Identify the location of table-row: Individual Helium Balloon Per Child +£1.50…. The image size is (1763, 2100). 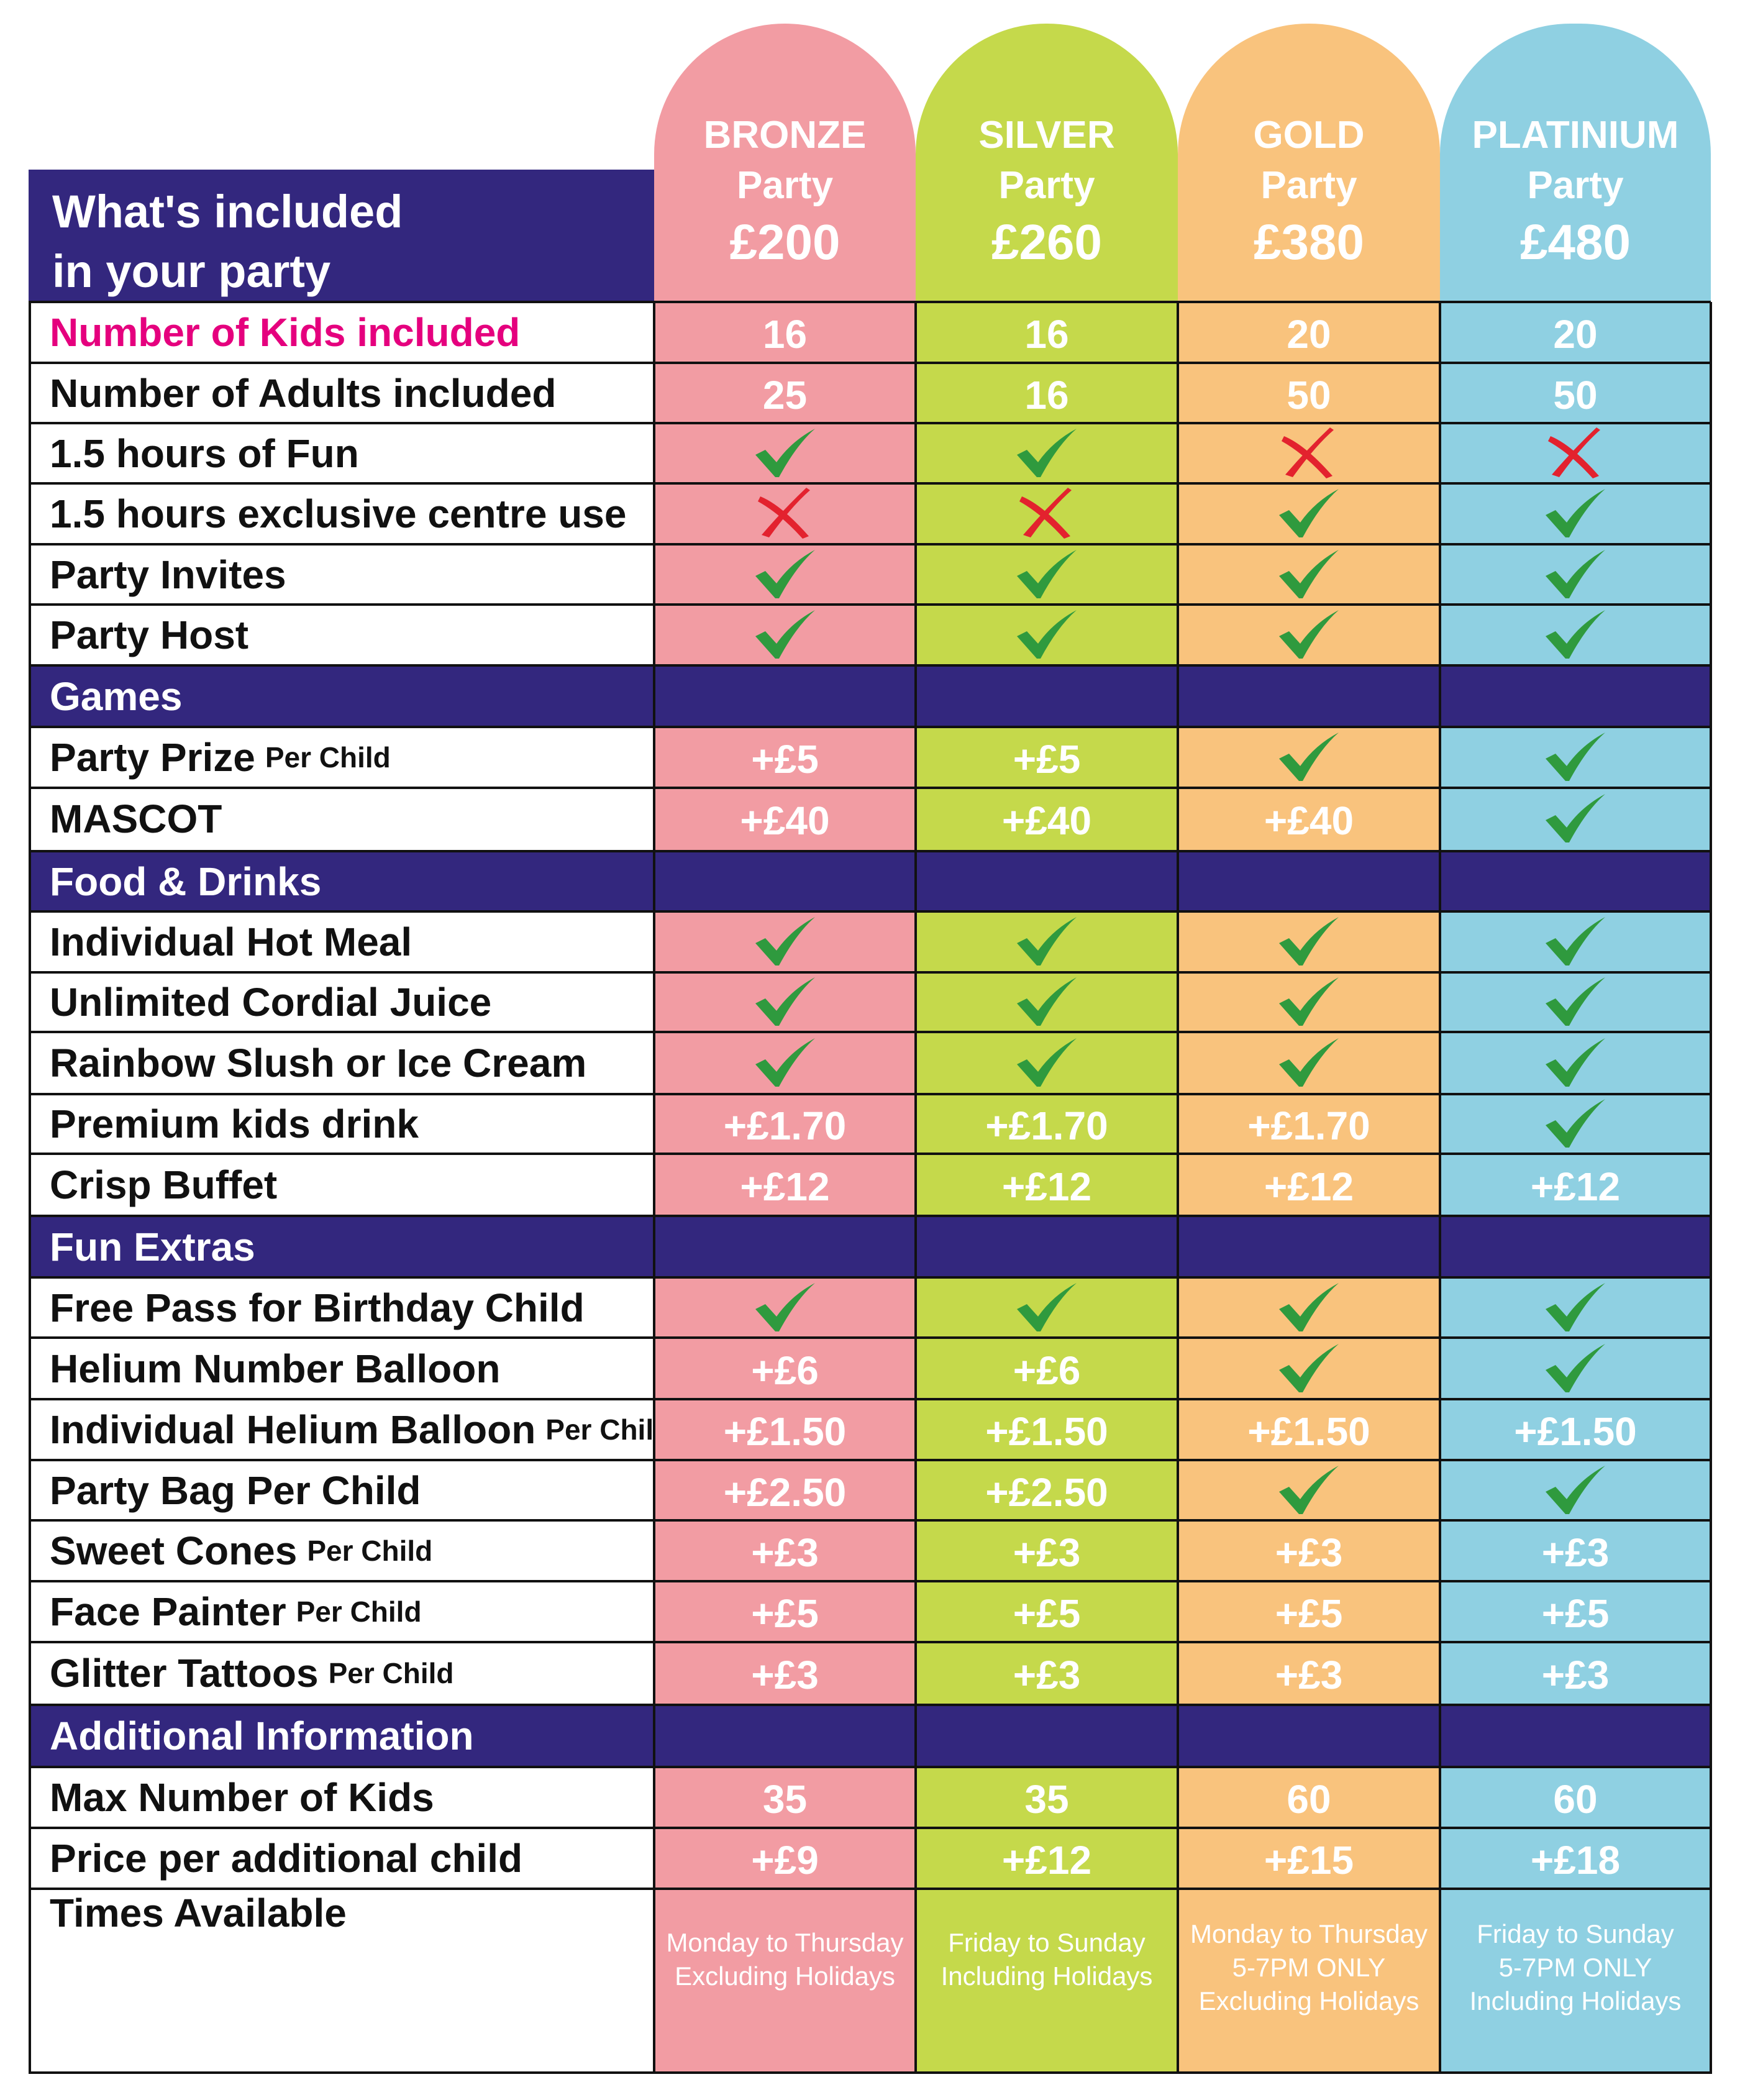
(870, 1429).